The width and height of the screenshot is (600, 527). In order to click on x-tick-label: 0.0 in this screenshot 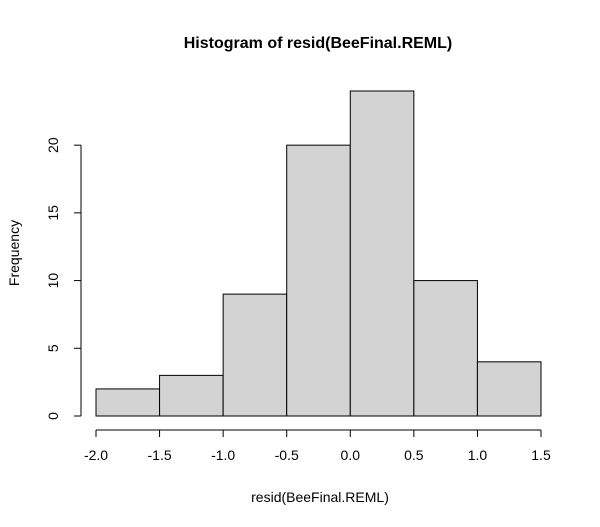, I will do `click(351, 455)`.